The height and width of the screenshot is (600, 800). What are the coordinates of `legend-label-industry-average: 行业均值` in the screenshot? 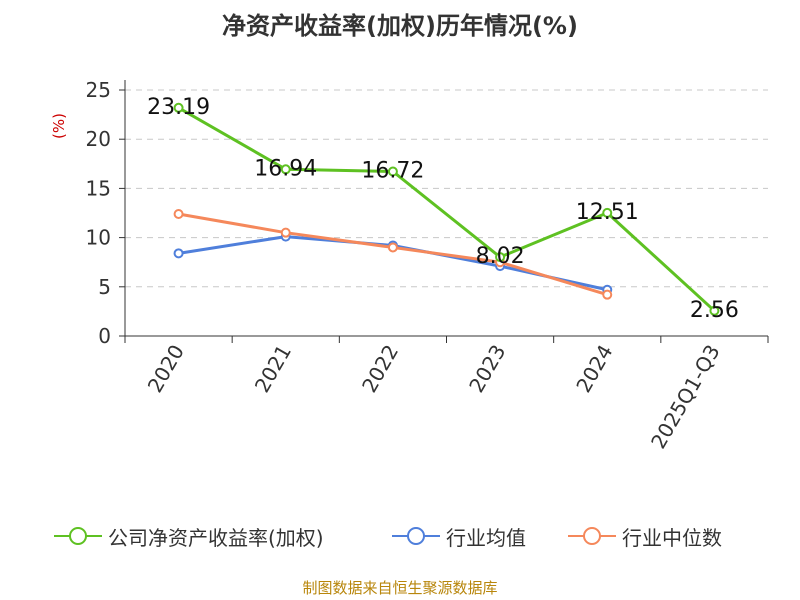 It's located at (486, 537).